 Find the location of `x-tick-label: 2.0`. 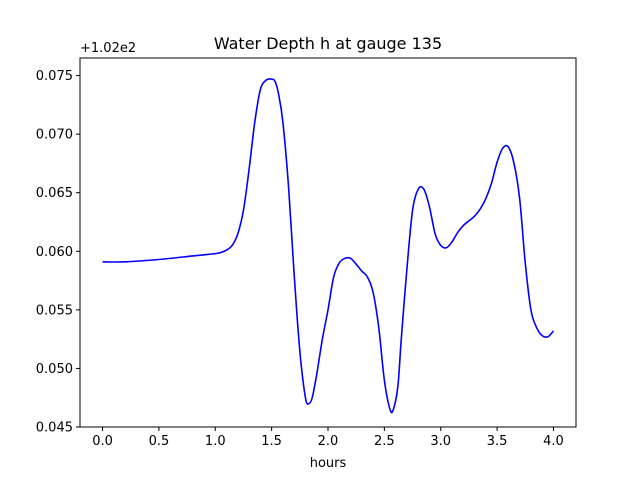

x-tick-label: 2.0 is located at coordinates (328, 441).